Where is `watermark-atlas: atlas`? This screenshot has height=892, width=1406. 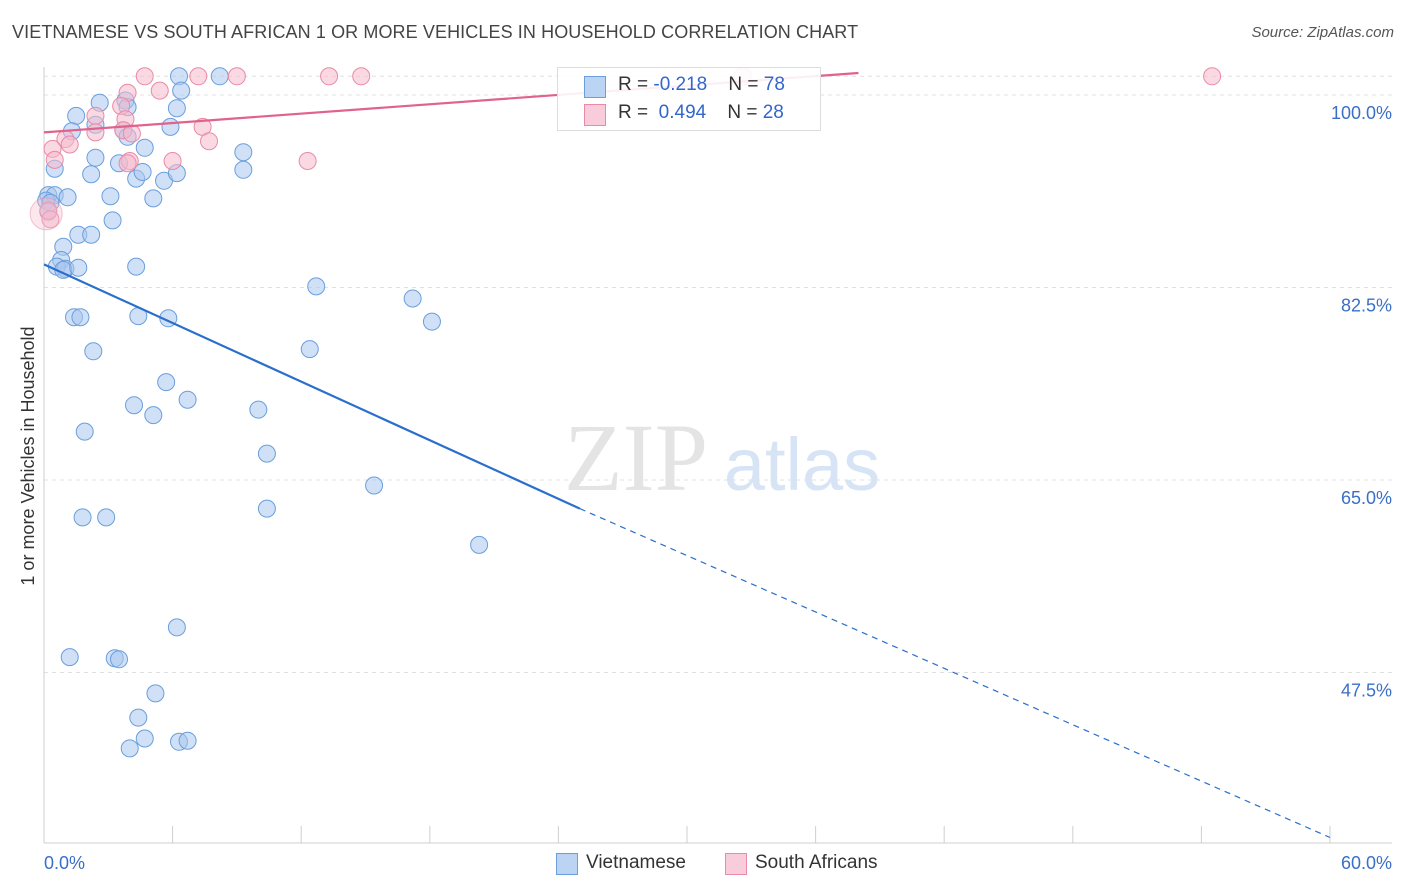 watermark-atlas: atlas is located at coordinates (802, 464).